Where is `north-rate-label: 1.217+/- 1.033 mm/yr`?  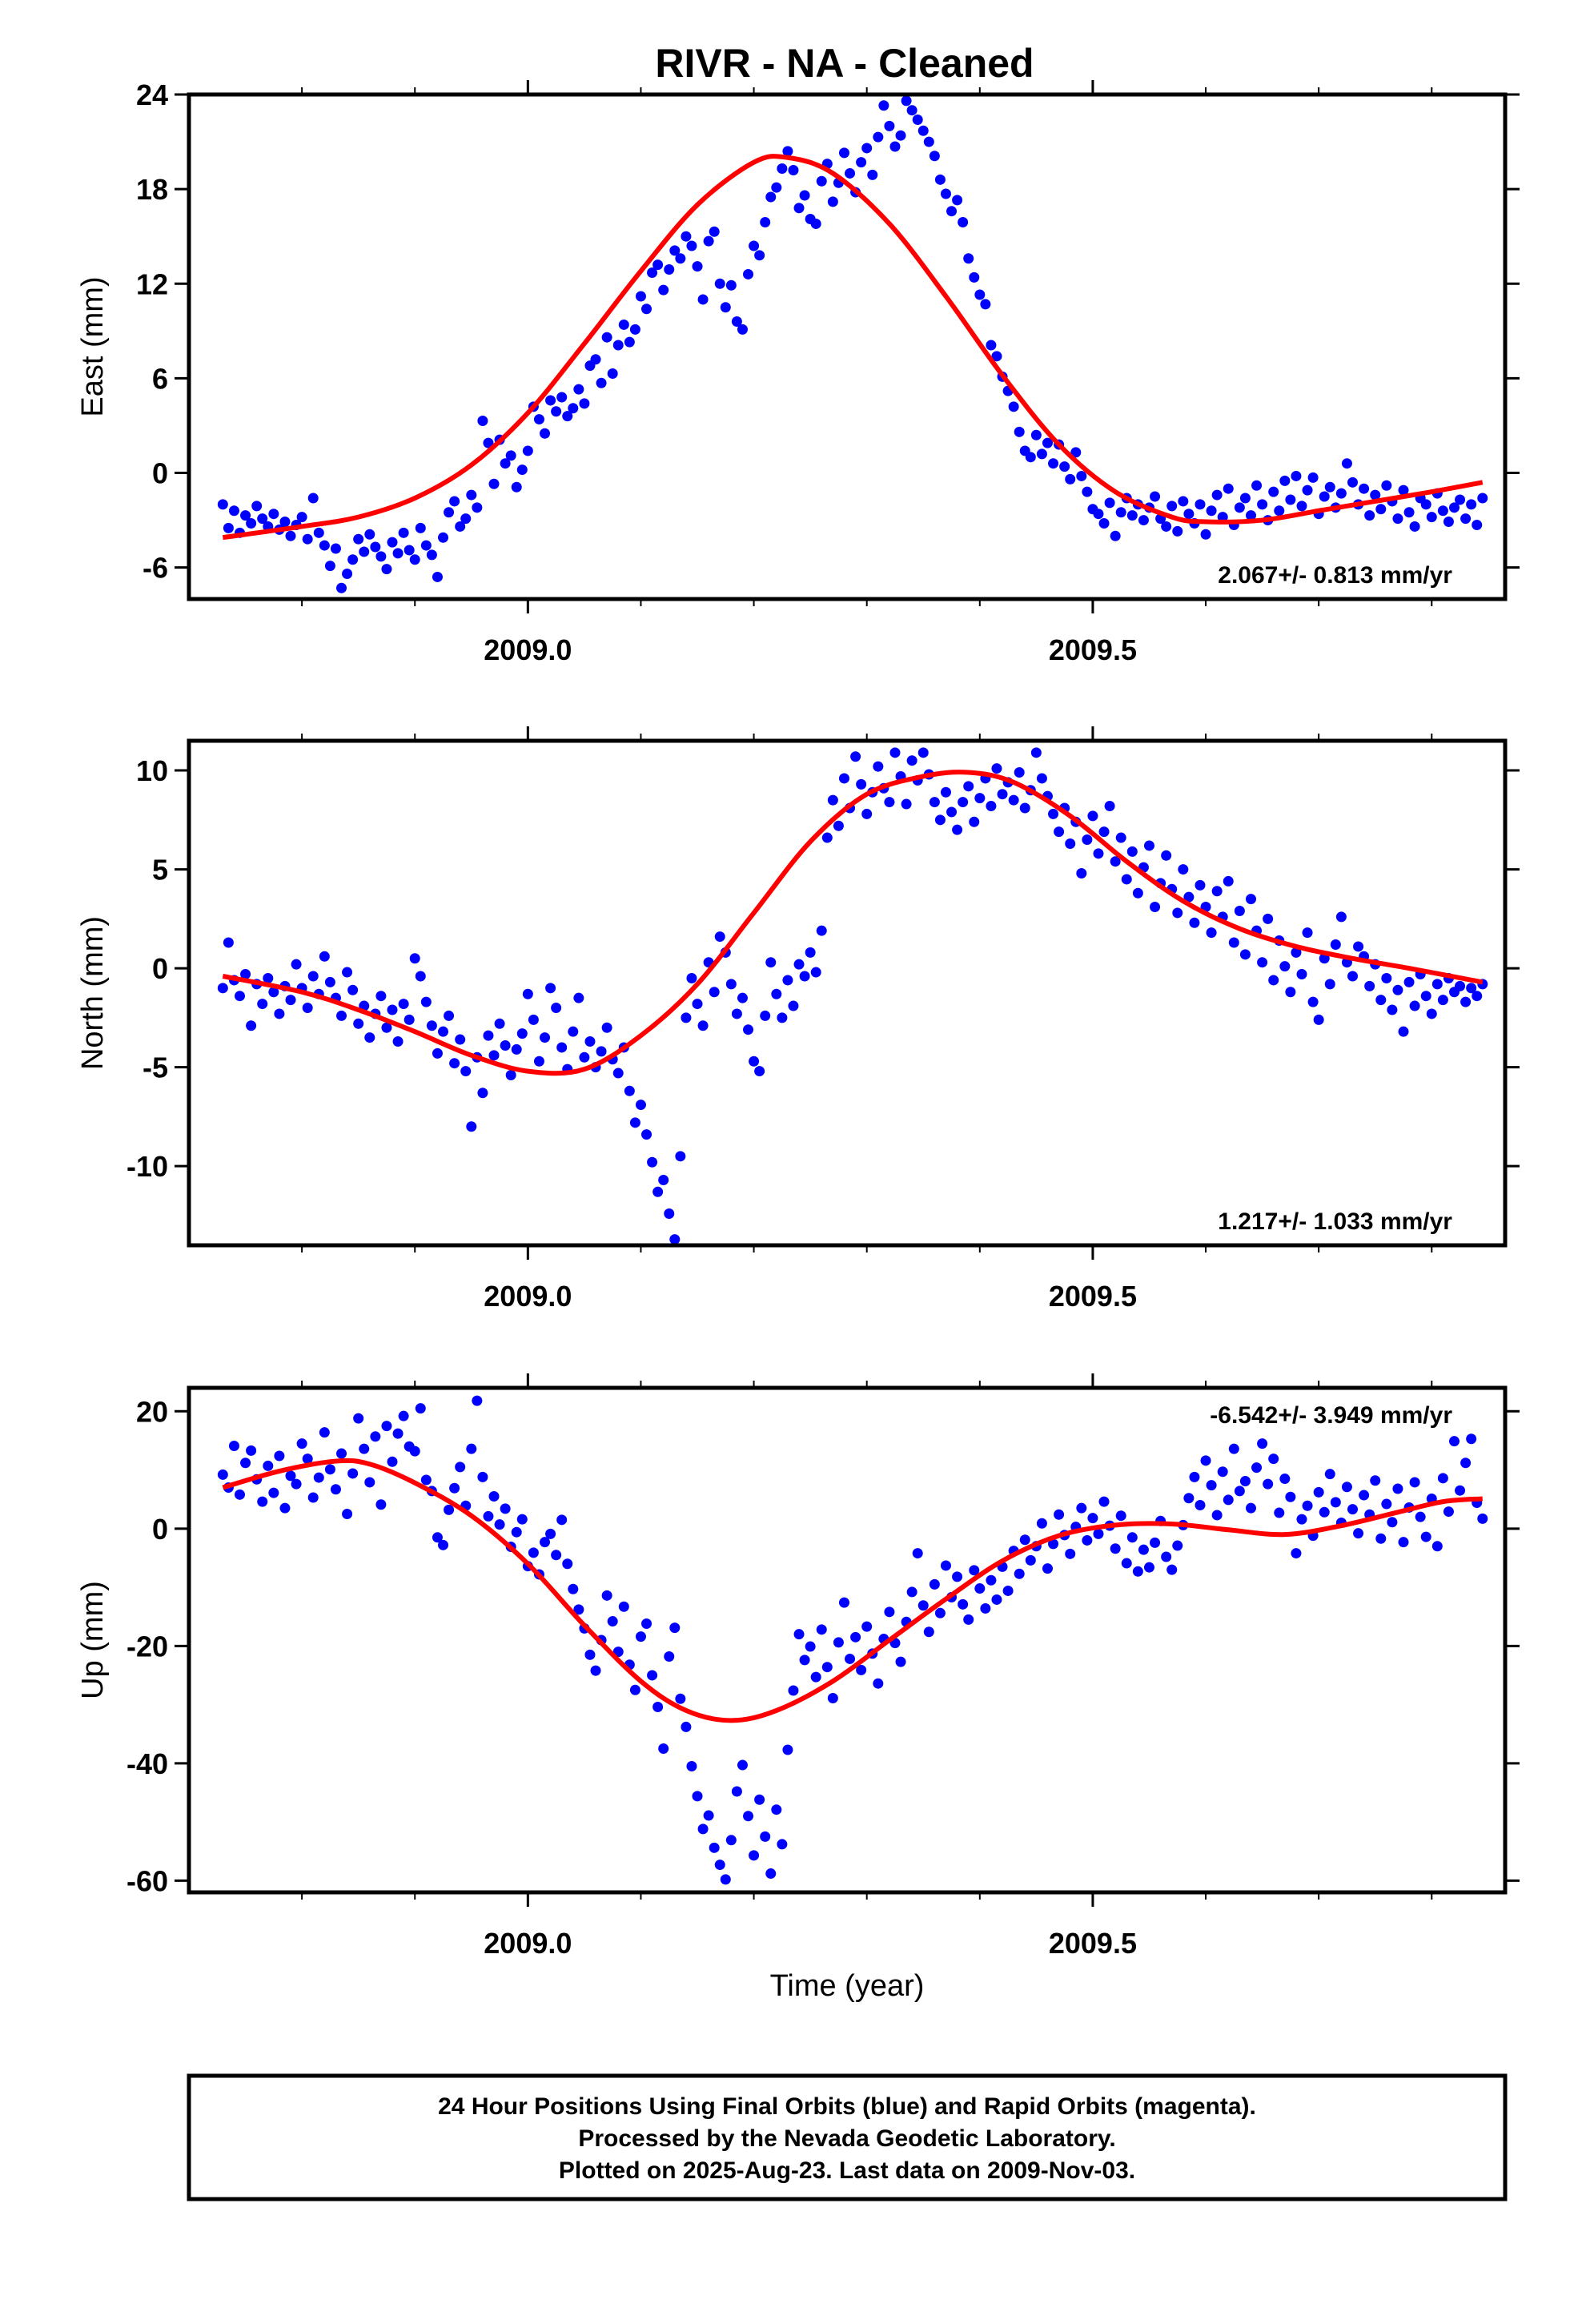
north-rate-label: 1.217+/- 1.033 mm/yr is located at coordinates (1335, 1221).